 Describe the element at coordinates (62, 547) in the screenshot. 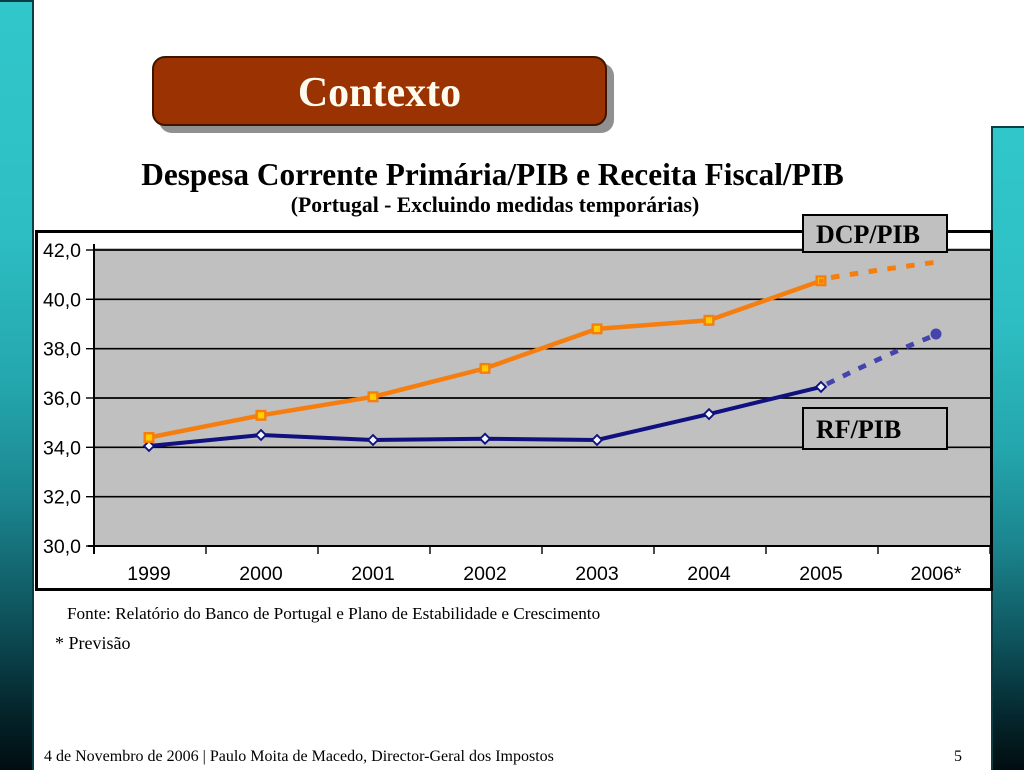

I see `svg-text: 30,0` at that location.